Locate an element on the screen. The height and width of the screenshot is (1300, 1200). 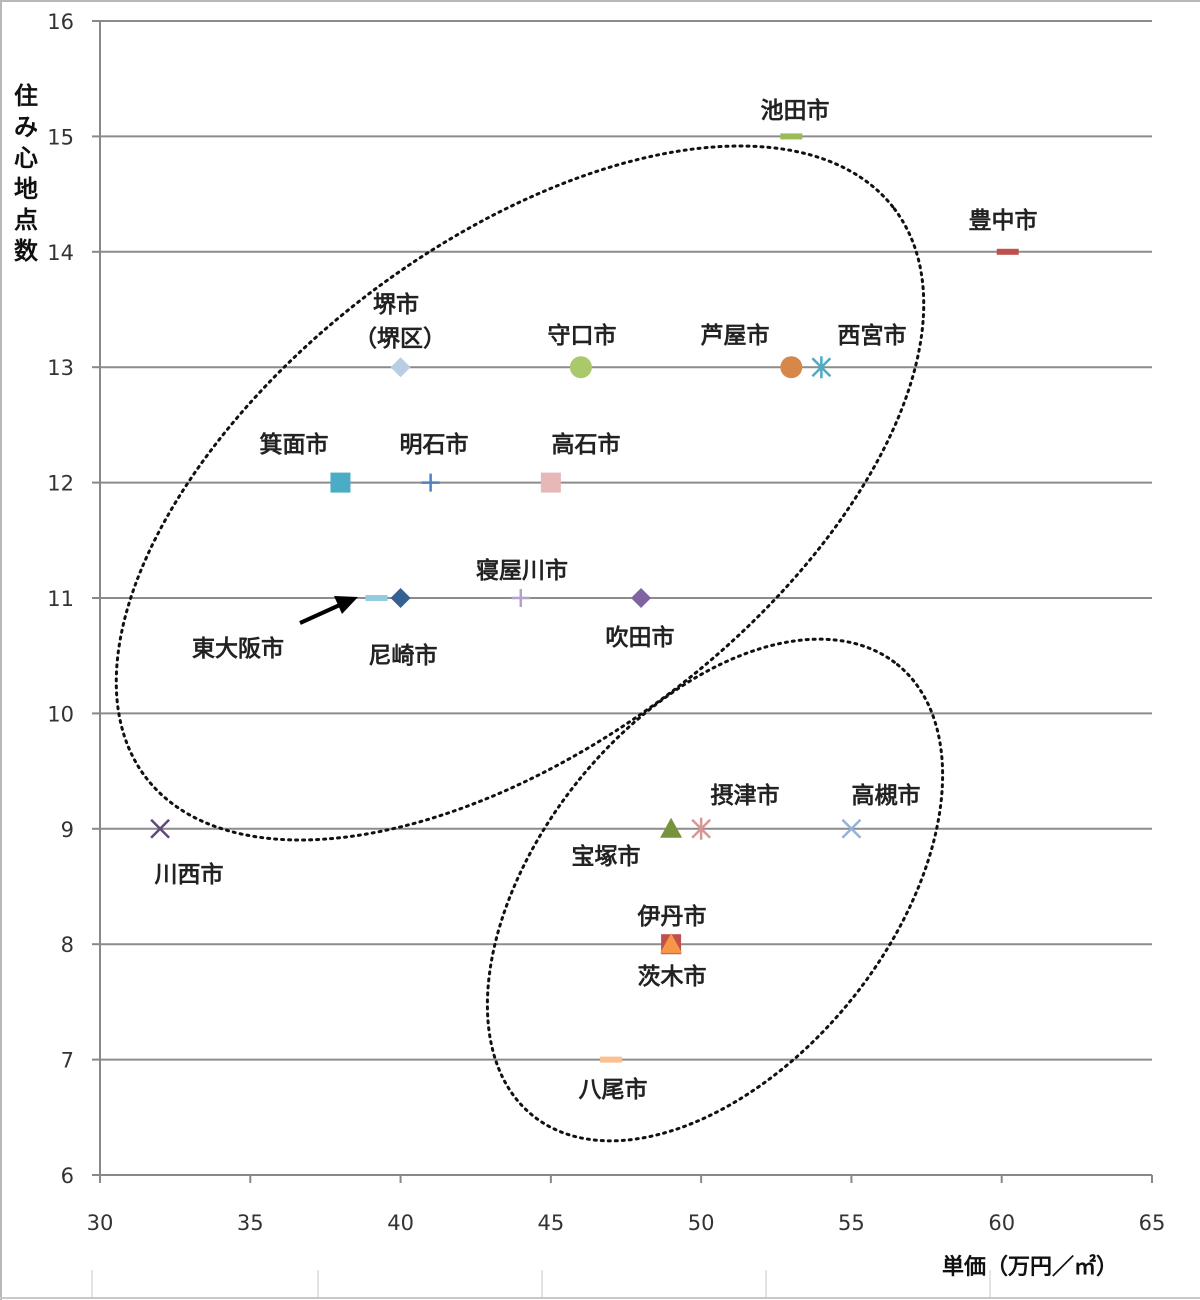
x-tick-label-30: 30 is located at coordinates (100, 1223).